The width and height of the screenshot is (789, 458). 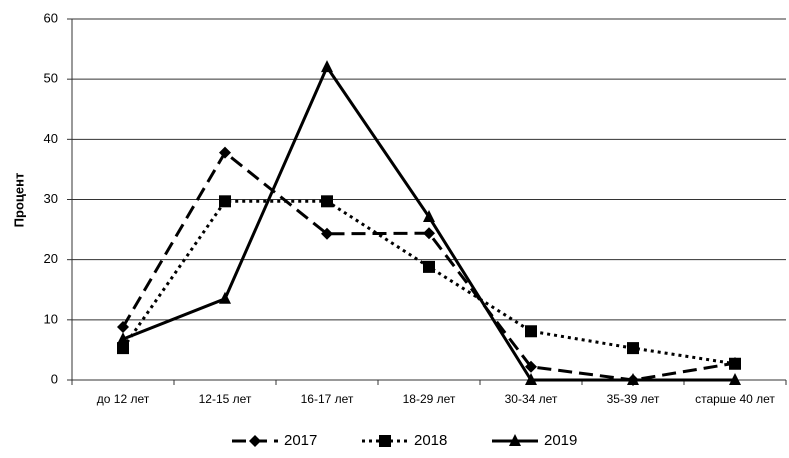 What do you see at coordinates (51, 198) in the screenshot?
I see `y-tick-label: 30` at bounding box center [51, 198].